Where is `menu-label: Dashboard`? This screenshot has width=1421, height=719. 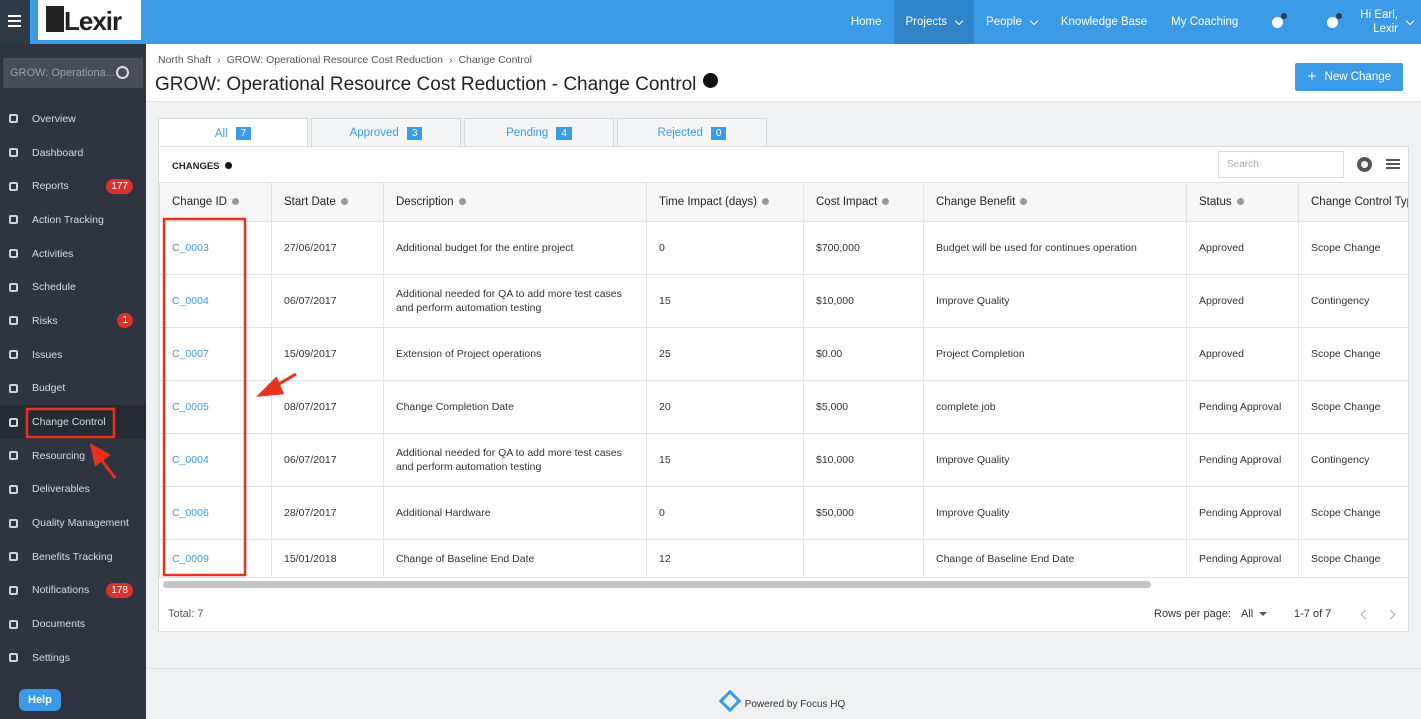
menu-label: Dashboard is located at coordinates (58, 152).